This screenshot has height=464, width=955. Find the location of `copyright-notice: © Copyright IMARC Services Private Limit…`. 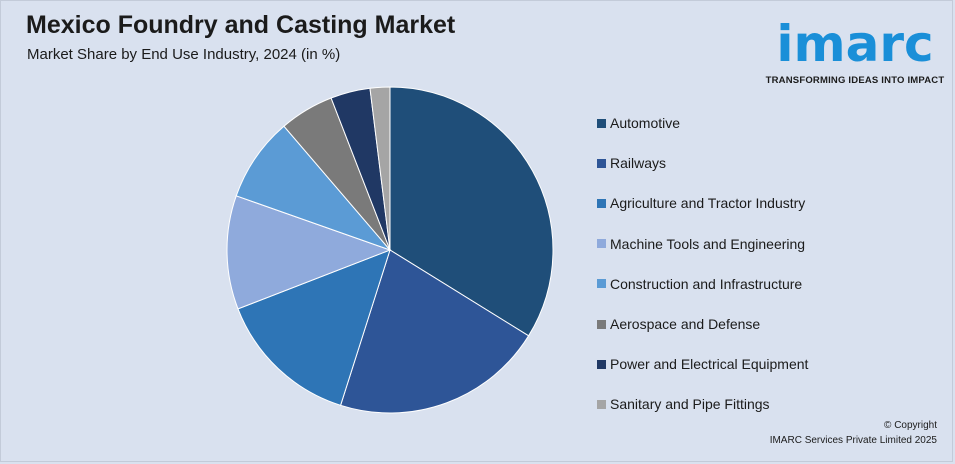

copyright-notice: © Copyright IMARC Services Private Limit… is located at coordinates (853, 433).